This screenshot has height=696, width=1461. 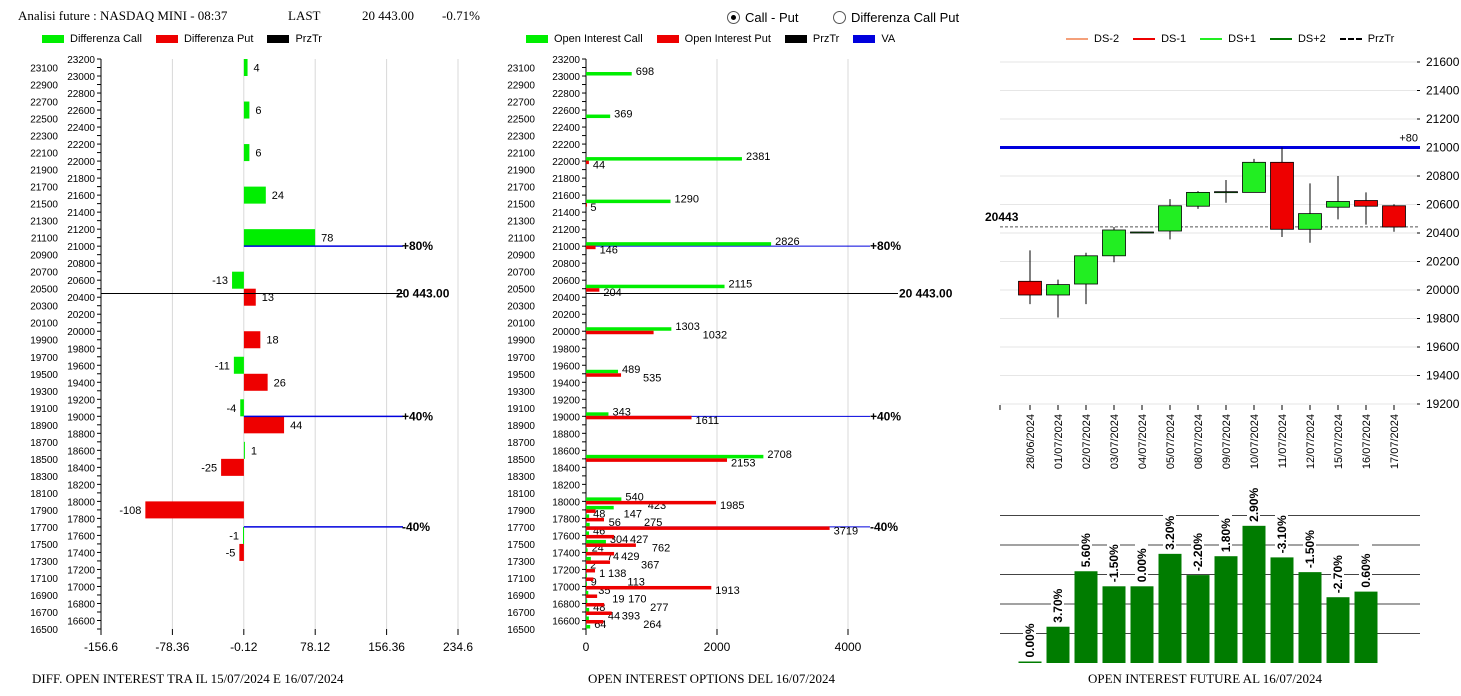 What do you see at coordinates (81, 587) in the screenshot?
I see `y-tick-label: 17000` at bounding box center [81, 587].